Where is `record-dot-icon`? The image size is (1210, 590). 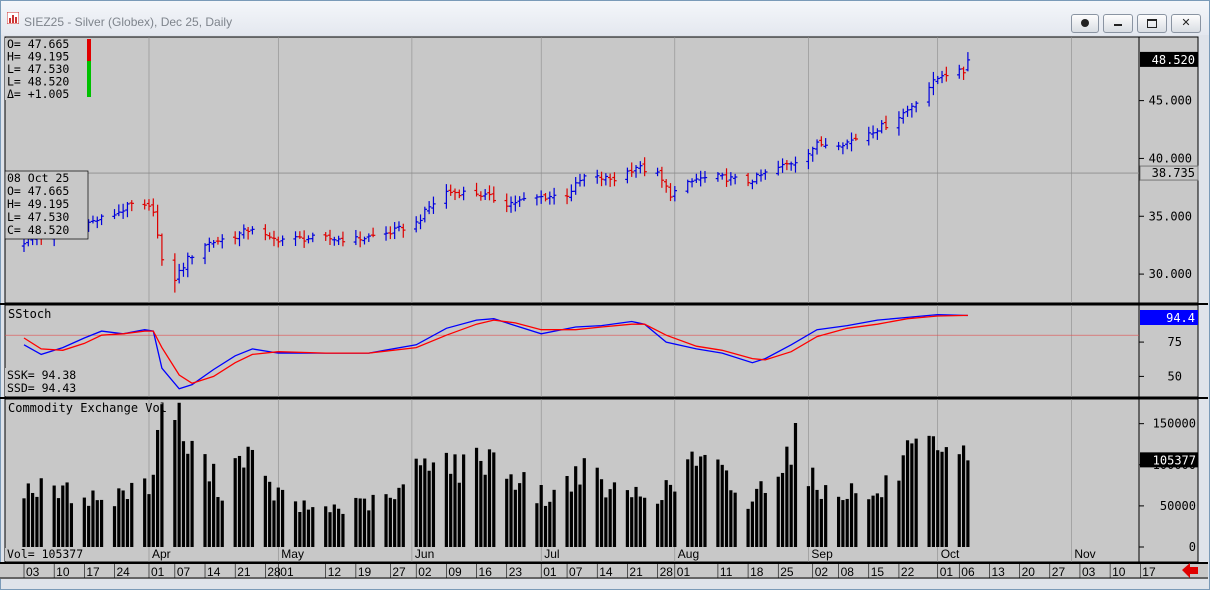
record-dot-icon is located at coordinates (1085, 23).